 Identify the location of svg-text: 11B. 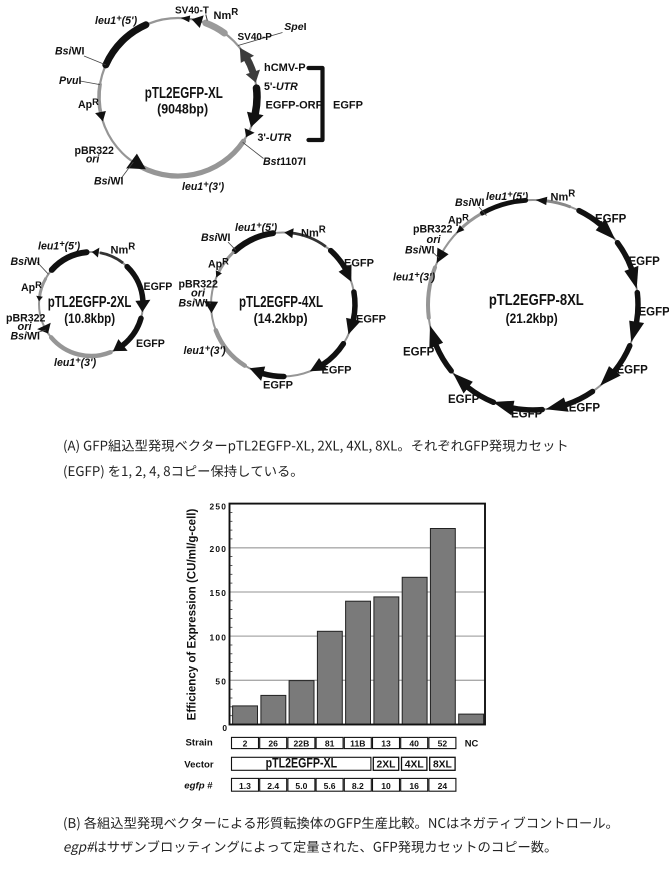
(357, 744).